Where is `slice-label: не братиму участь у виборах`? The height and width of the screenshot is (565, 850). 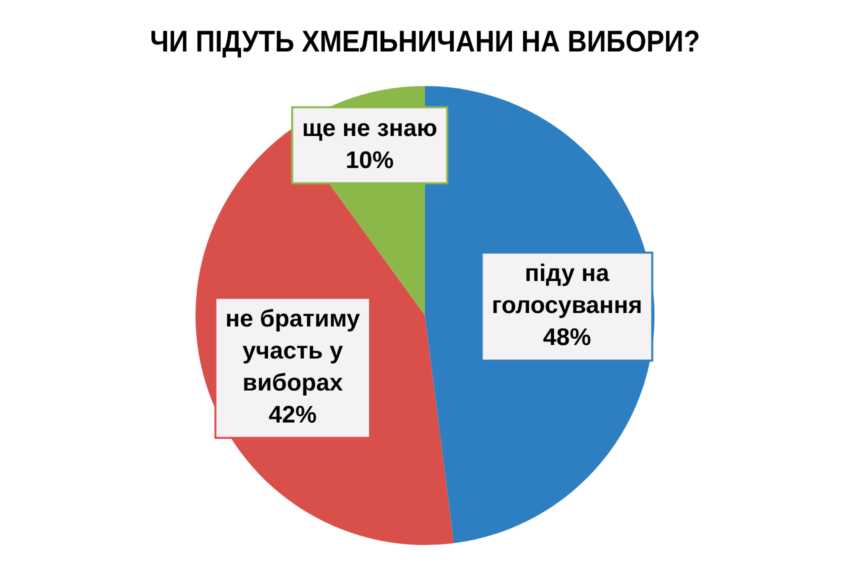 slice-label: не братиму участь у виборах is located at coordinates (293, 351).